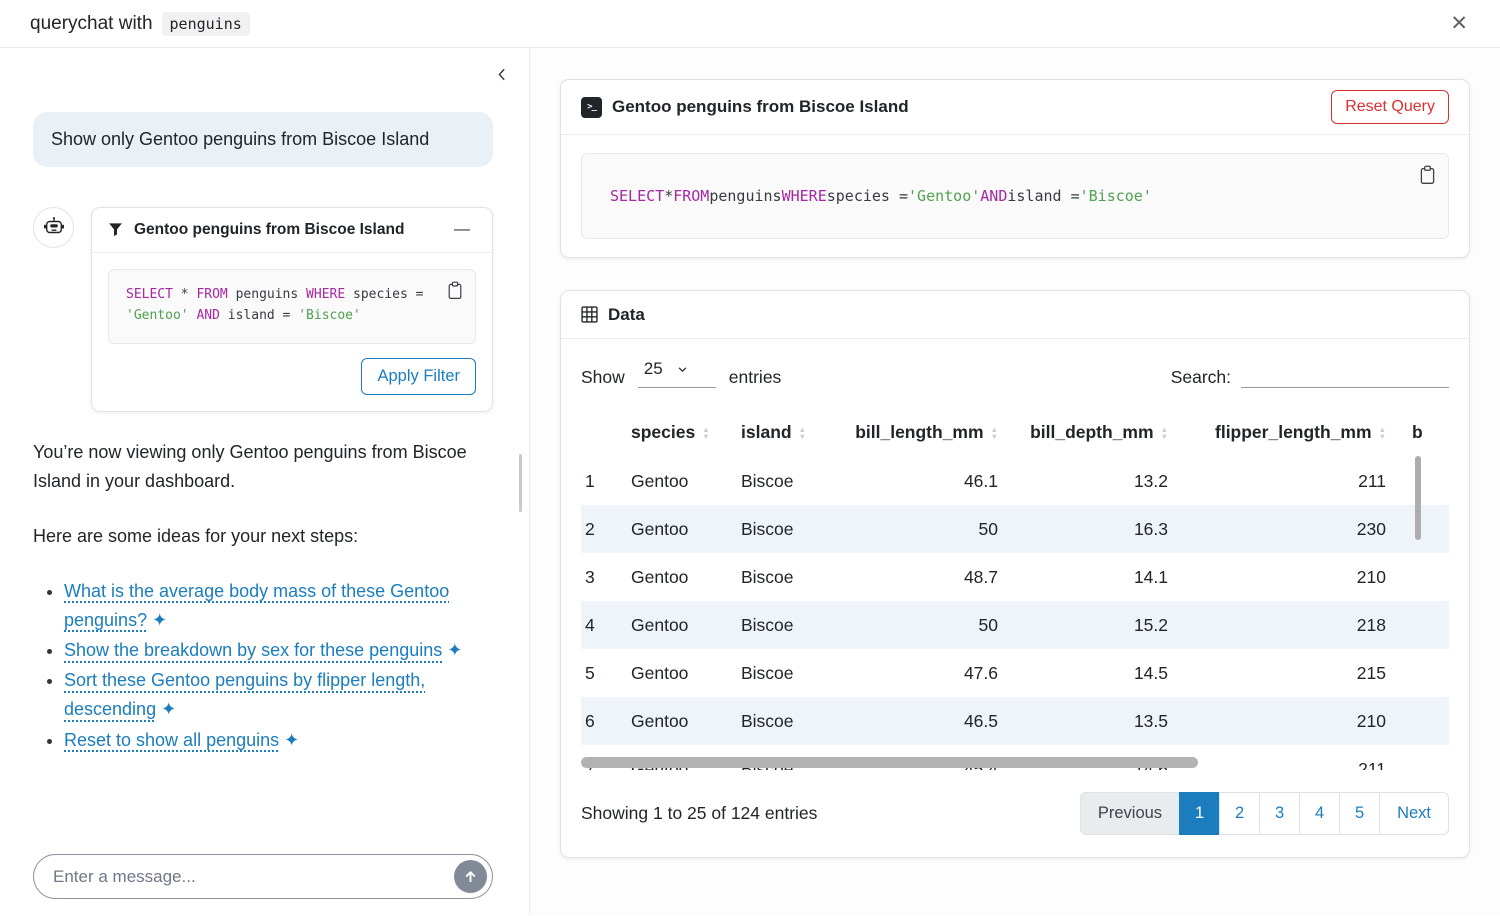  Describe the element at coordinates (1345, 373) in the screenshot. I see `search-input` at that location.